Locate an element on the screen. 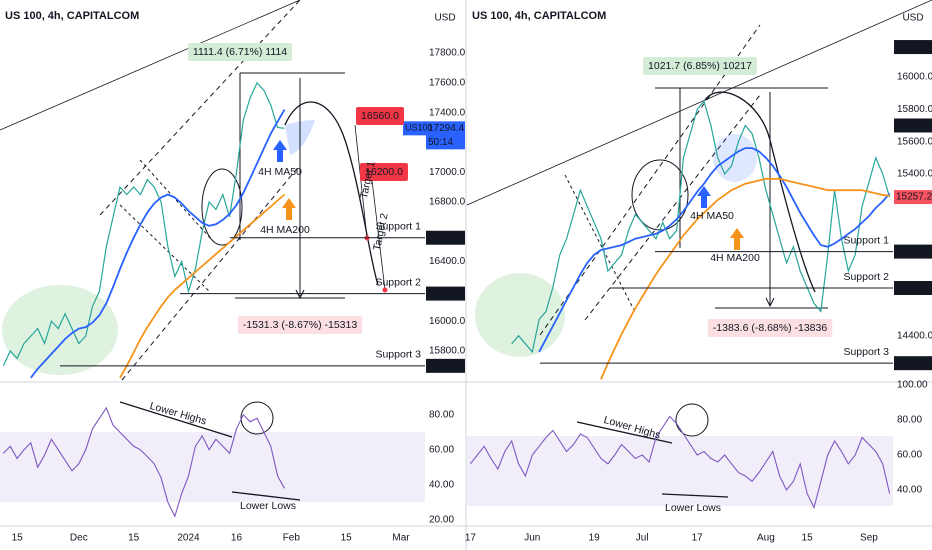  annotation: Lower Lows is located at coordinates (693, 508).